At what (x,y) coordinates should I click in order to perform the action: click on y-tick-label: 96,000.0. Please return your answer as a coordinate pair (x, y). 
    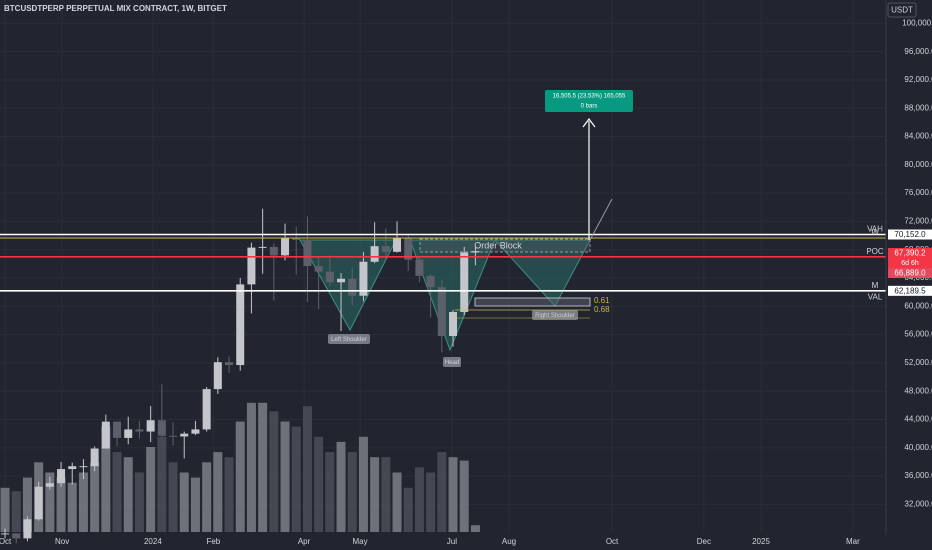
    Looking at the image, I should click on (918, 51).